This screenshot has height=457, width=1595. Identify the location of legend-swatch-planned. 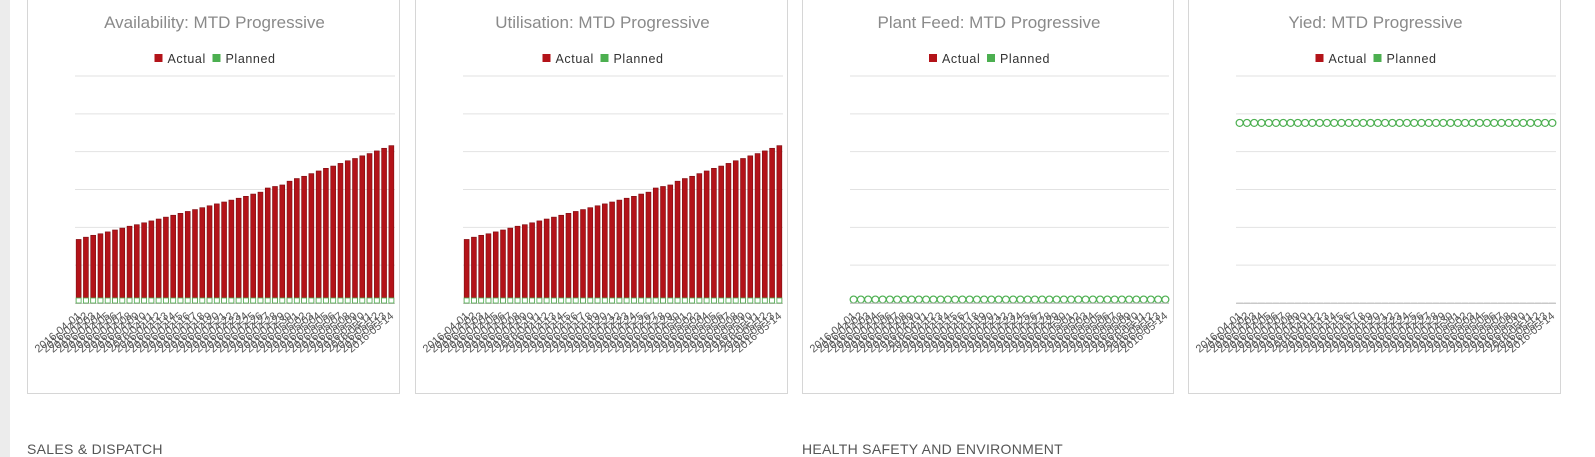
(991, 58).